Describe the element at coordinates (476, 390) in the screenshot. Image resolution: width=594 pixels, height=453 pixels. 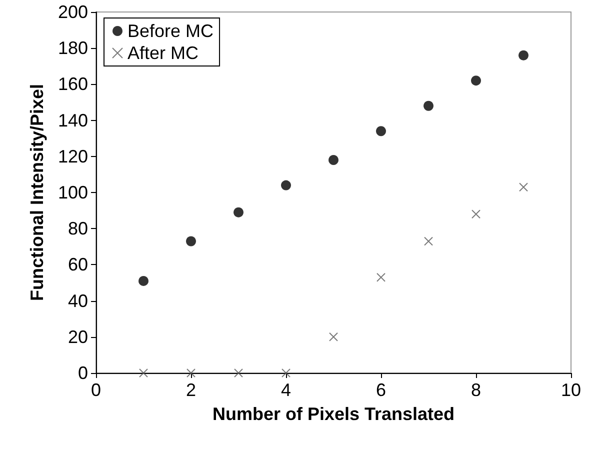
I see `x-tick-label: 8` at that location.